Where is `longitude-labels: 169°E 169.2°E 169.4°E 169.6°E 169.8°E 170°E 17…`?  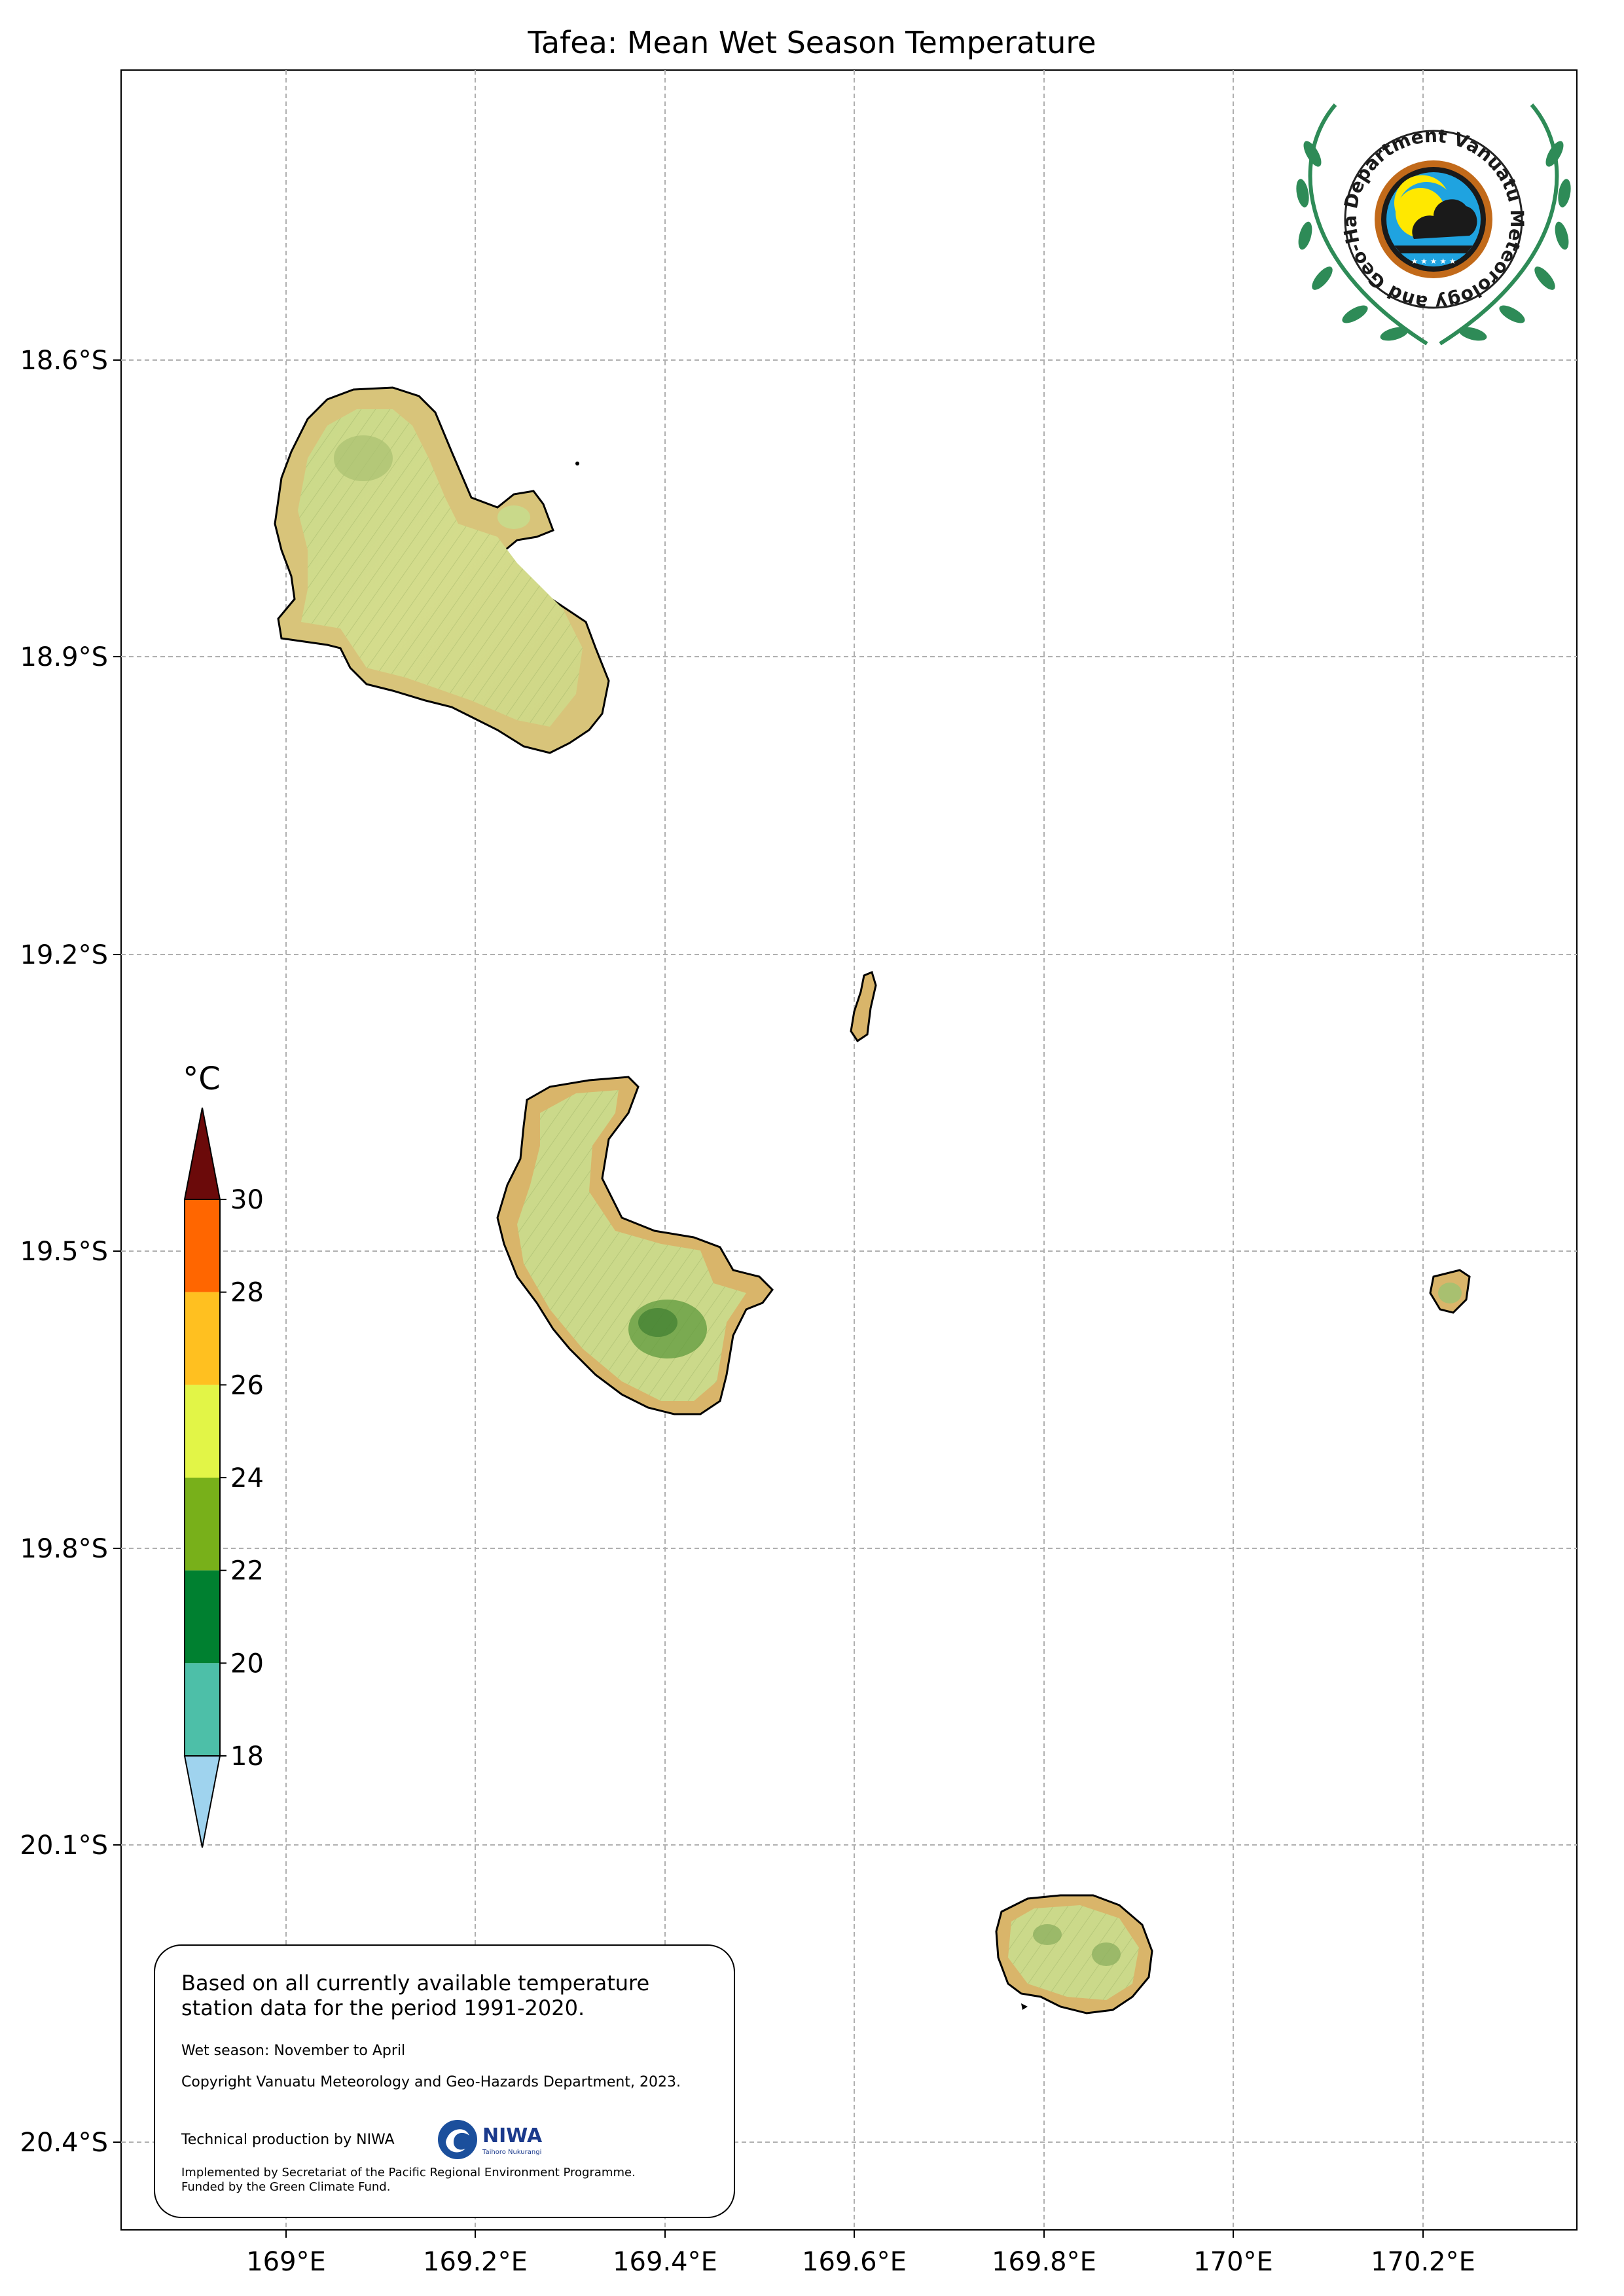 longitude-labels: 169°E 169.2°E 169.4°E 169.6°E 169.8°E 170°E 17… is located at coordinates (860, 2253).